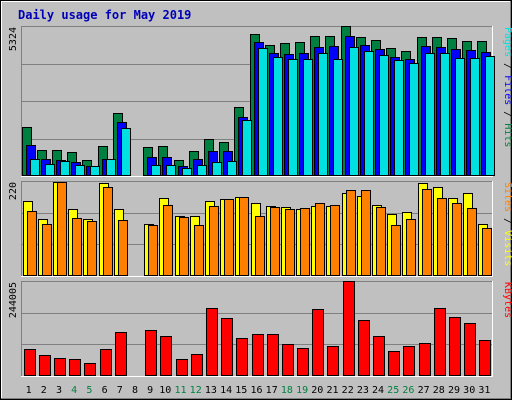 This screenshot has height=400, width=512. What do you see at coordinates (507, 221) in the screenshot?
I see `legend-part-visits-1: /` at bounding box center [507, 221].